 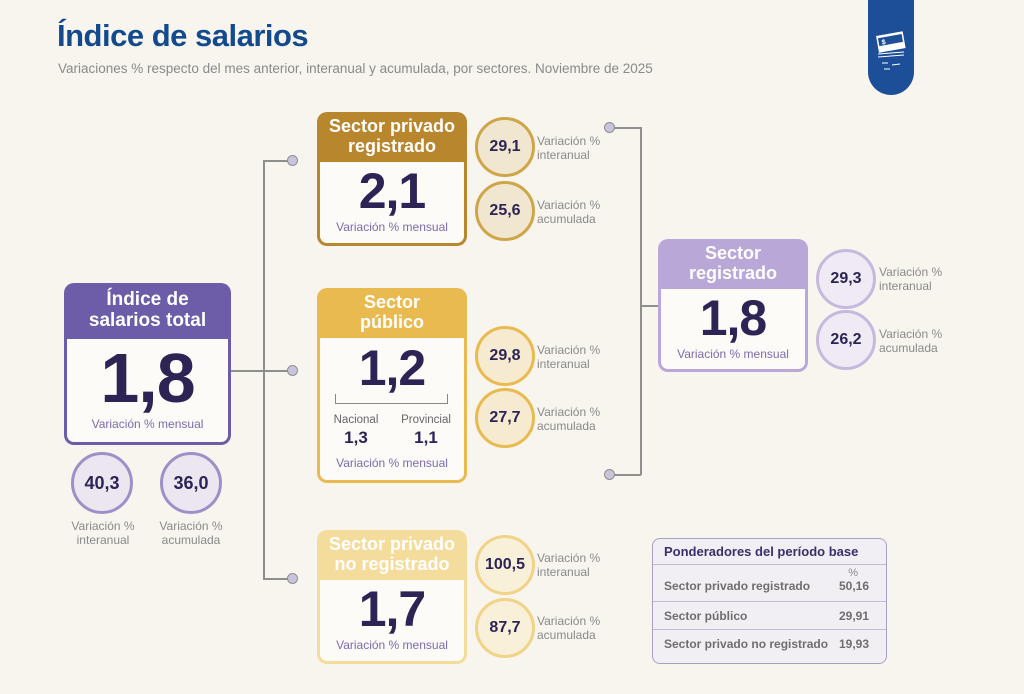 What do you see at coordinates (392, 609) in the screenshot?
I see `monthly-value: 1,7` at bounding box center [392, 609].